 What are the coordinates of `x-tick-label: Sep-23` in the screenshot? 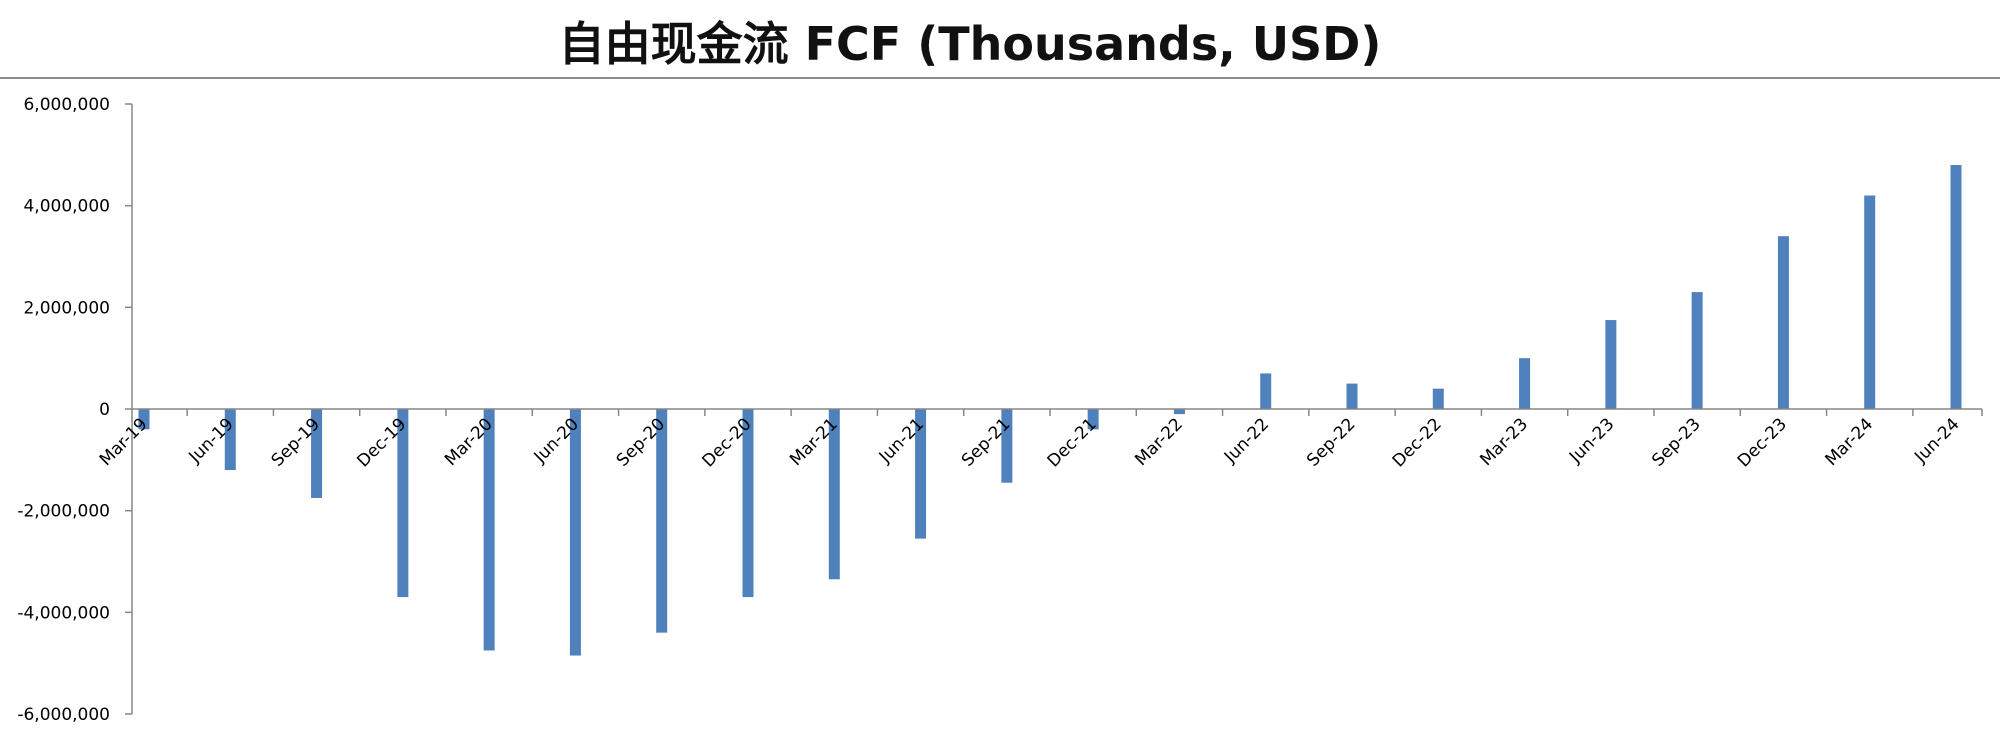 It's located at (1676, 442).